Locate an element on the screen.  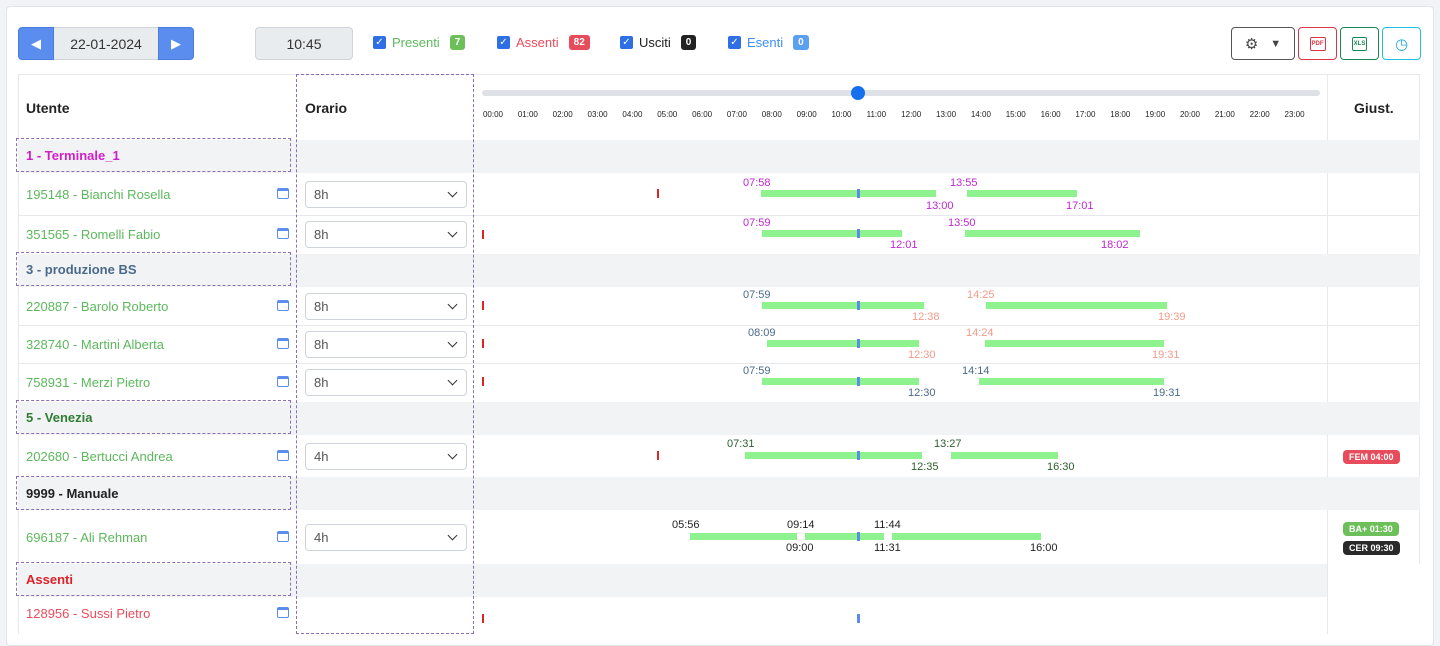
history-button: ◷ is located at coordinates (1401, 43).